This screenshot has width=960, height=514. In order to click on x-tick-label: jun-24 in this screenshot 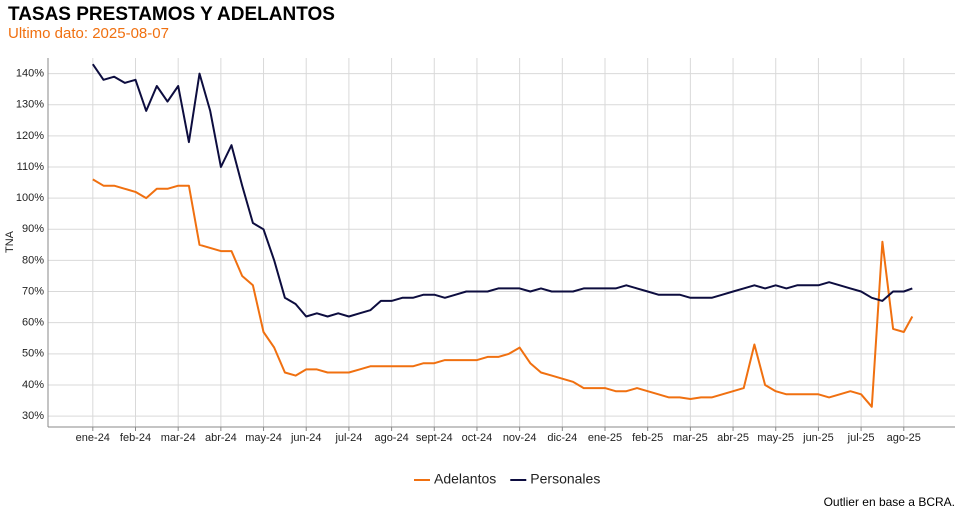, I will do `click(306, 438)`.